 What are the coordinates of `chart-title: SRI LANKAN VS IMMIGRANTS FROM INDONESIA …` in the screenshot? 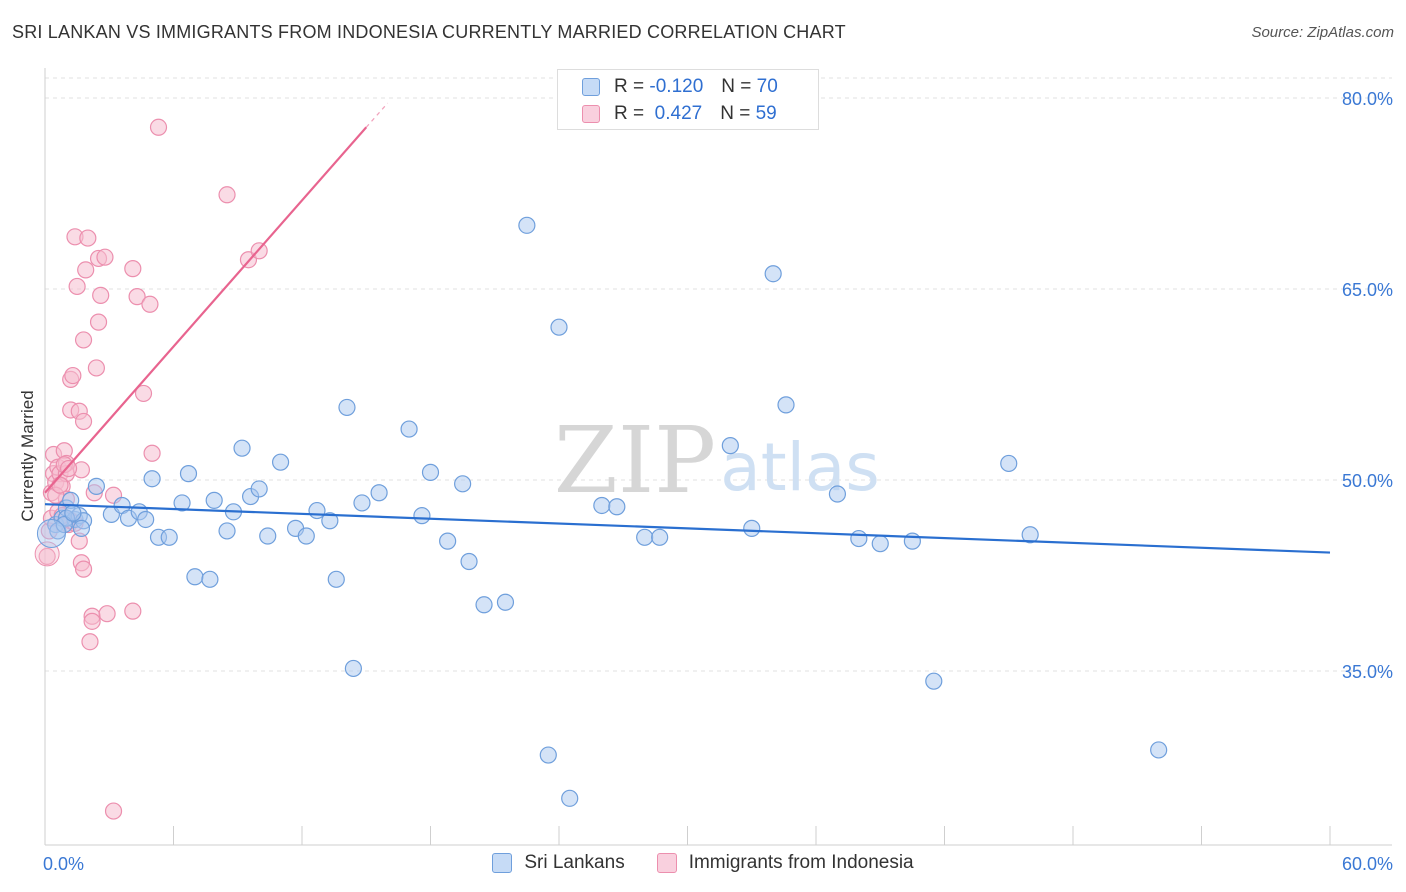 It's located at (429, 32).